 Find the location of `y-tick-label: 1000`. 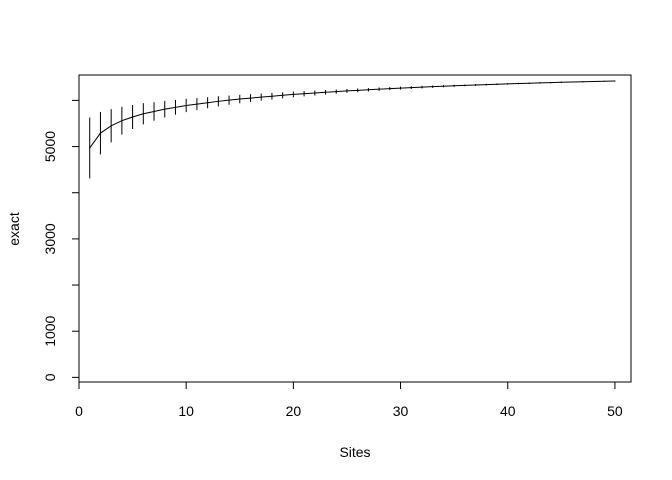

y-tick-label: 1000 is located at coordinates (50, 330).